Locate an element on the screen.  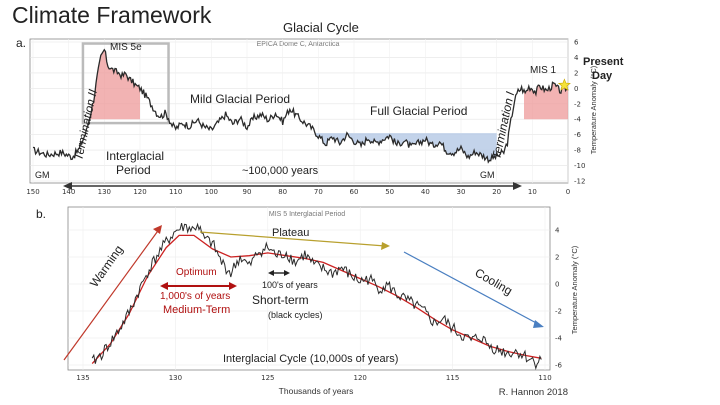
panel-a-y-tick-label: 2 is located at coordinates (576, 73).